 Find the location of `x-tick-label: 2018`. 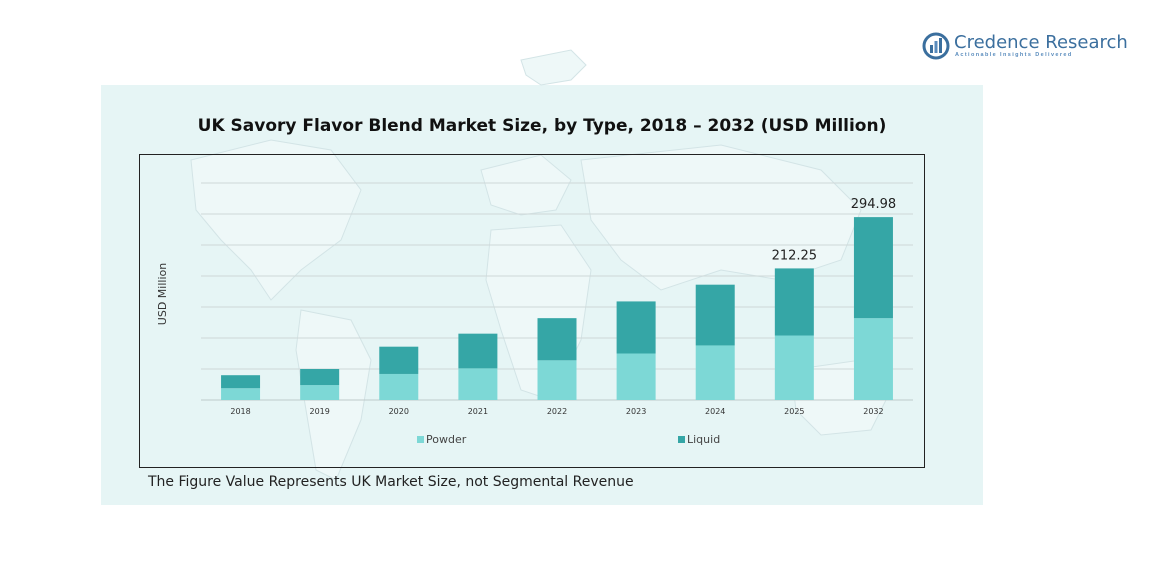

x-tick-label: 2018 is located at coordinates (240, 411).